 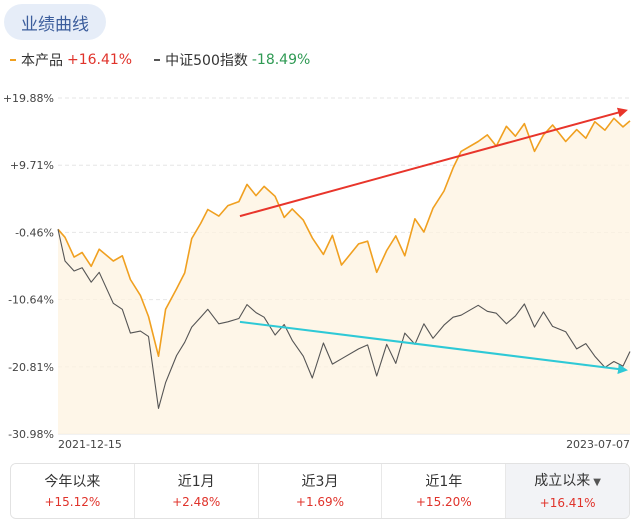 I want to click on tab-3m-label: 近3月, so click(x=320, y=482).